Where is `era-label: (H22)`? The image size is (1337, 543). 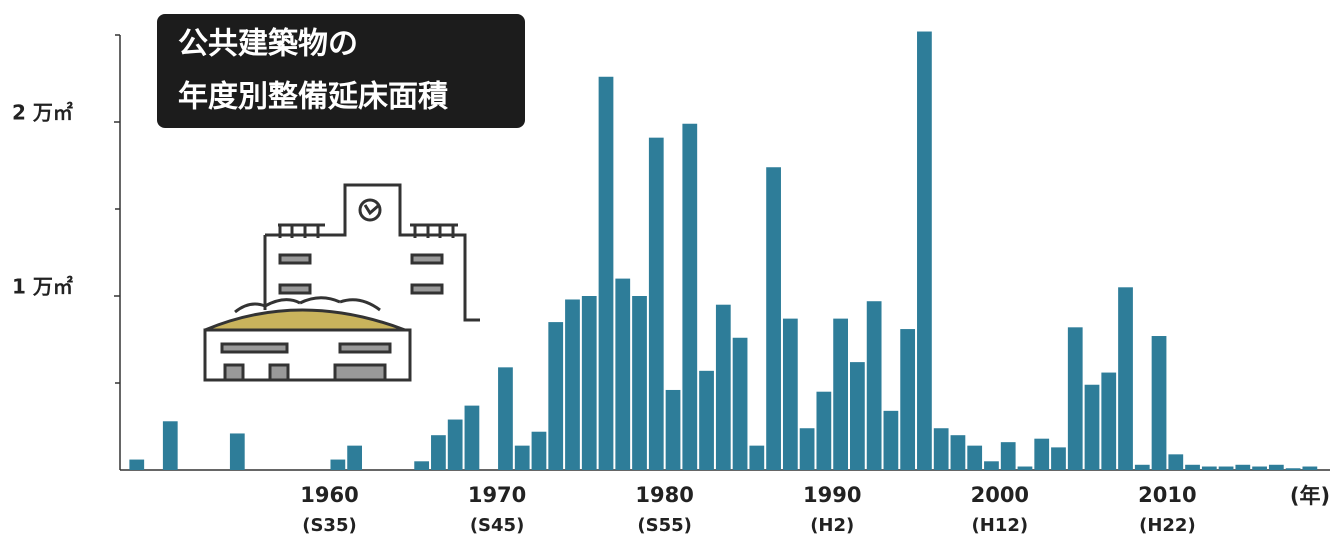
era-label: (H22) is located at coordinates (1167, 525).